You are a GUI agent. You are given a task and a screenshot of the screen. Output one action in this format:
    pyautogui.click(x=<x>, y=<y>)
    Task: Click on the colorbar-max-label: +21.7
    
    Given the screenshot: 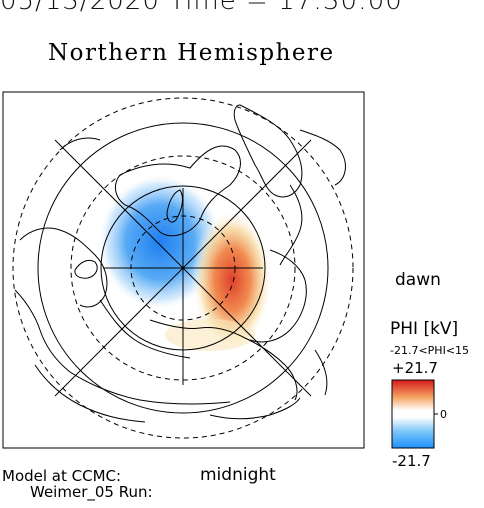 What is the action you would take?
    pyautogui.click(x=415, y=368)
    